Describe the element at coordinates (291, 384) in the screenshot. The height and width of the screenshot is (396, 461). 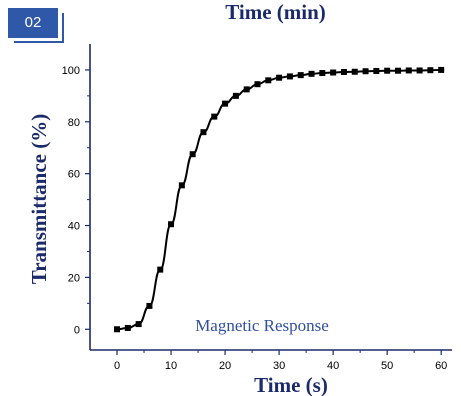
I see `x-axis-label: Time (s)` at that location.